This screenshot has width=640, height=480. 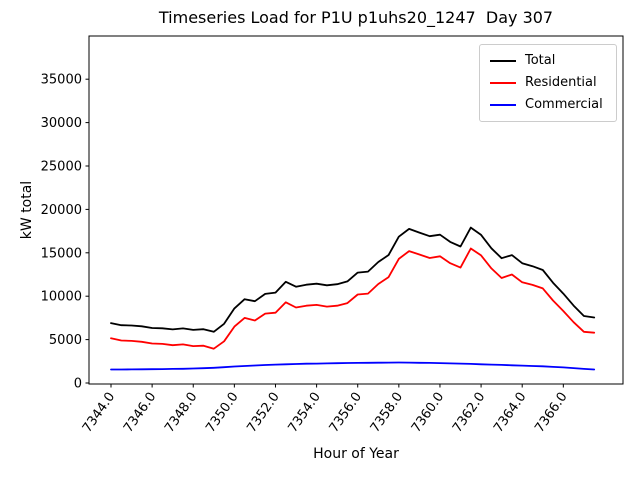 I want to click on y-tick-label: 35000, so click(x=61, y=80).